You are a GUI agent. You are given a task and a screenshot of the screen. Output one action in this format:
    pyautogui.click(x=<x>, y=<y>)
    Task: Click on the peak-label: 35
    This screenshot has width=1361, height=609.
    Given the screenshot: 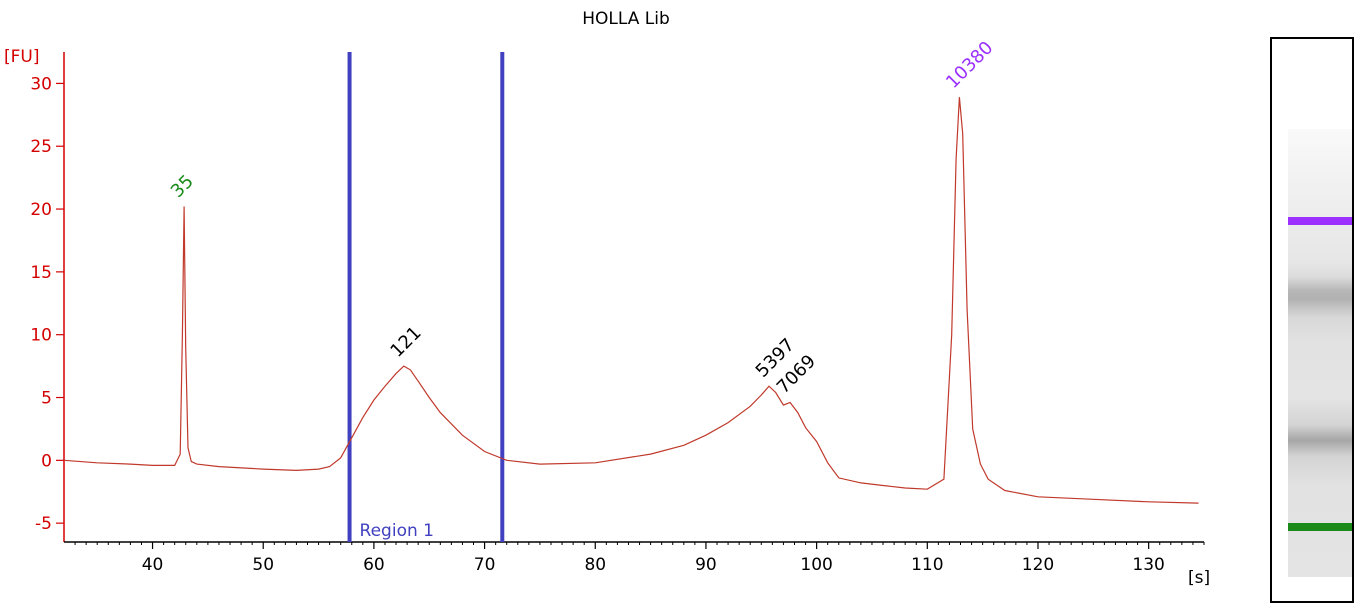 What is the action you would take?
    pyautogui.click(x=182, y=186)
    